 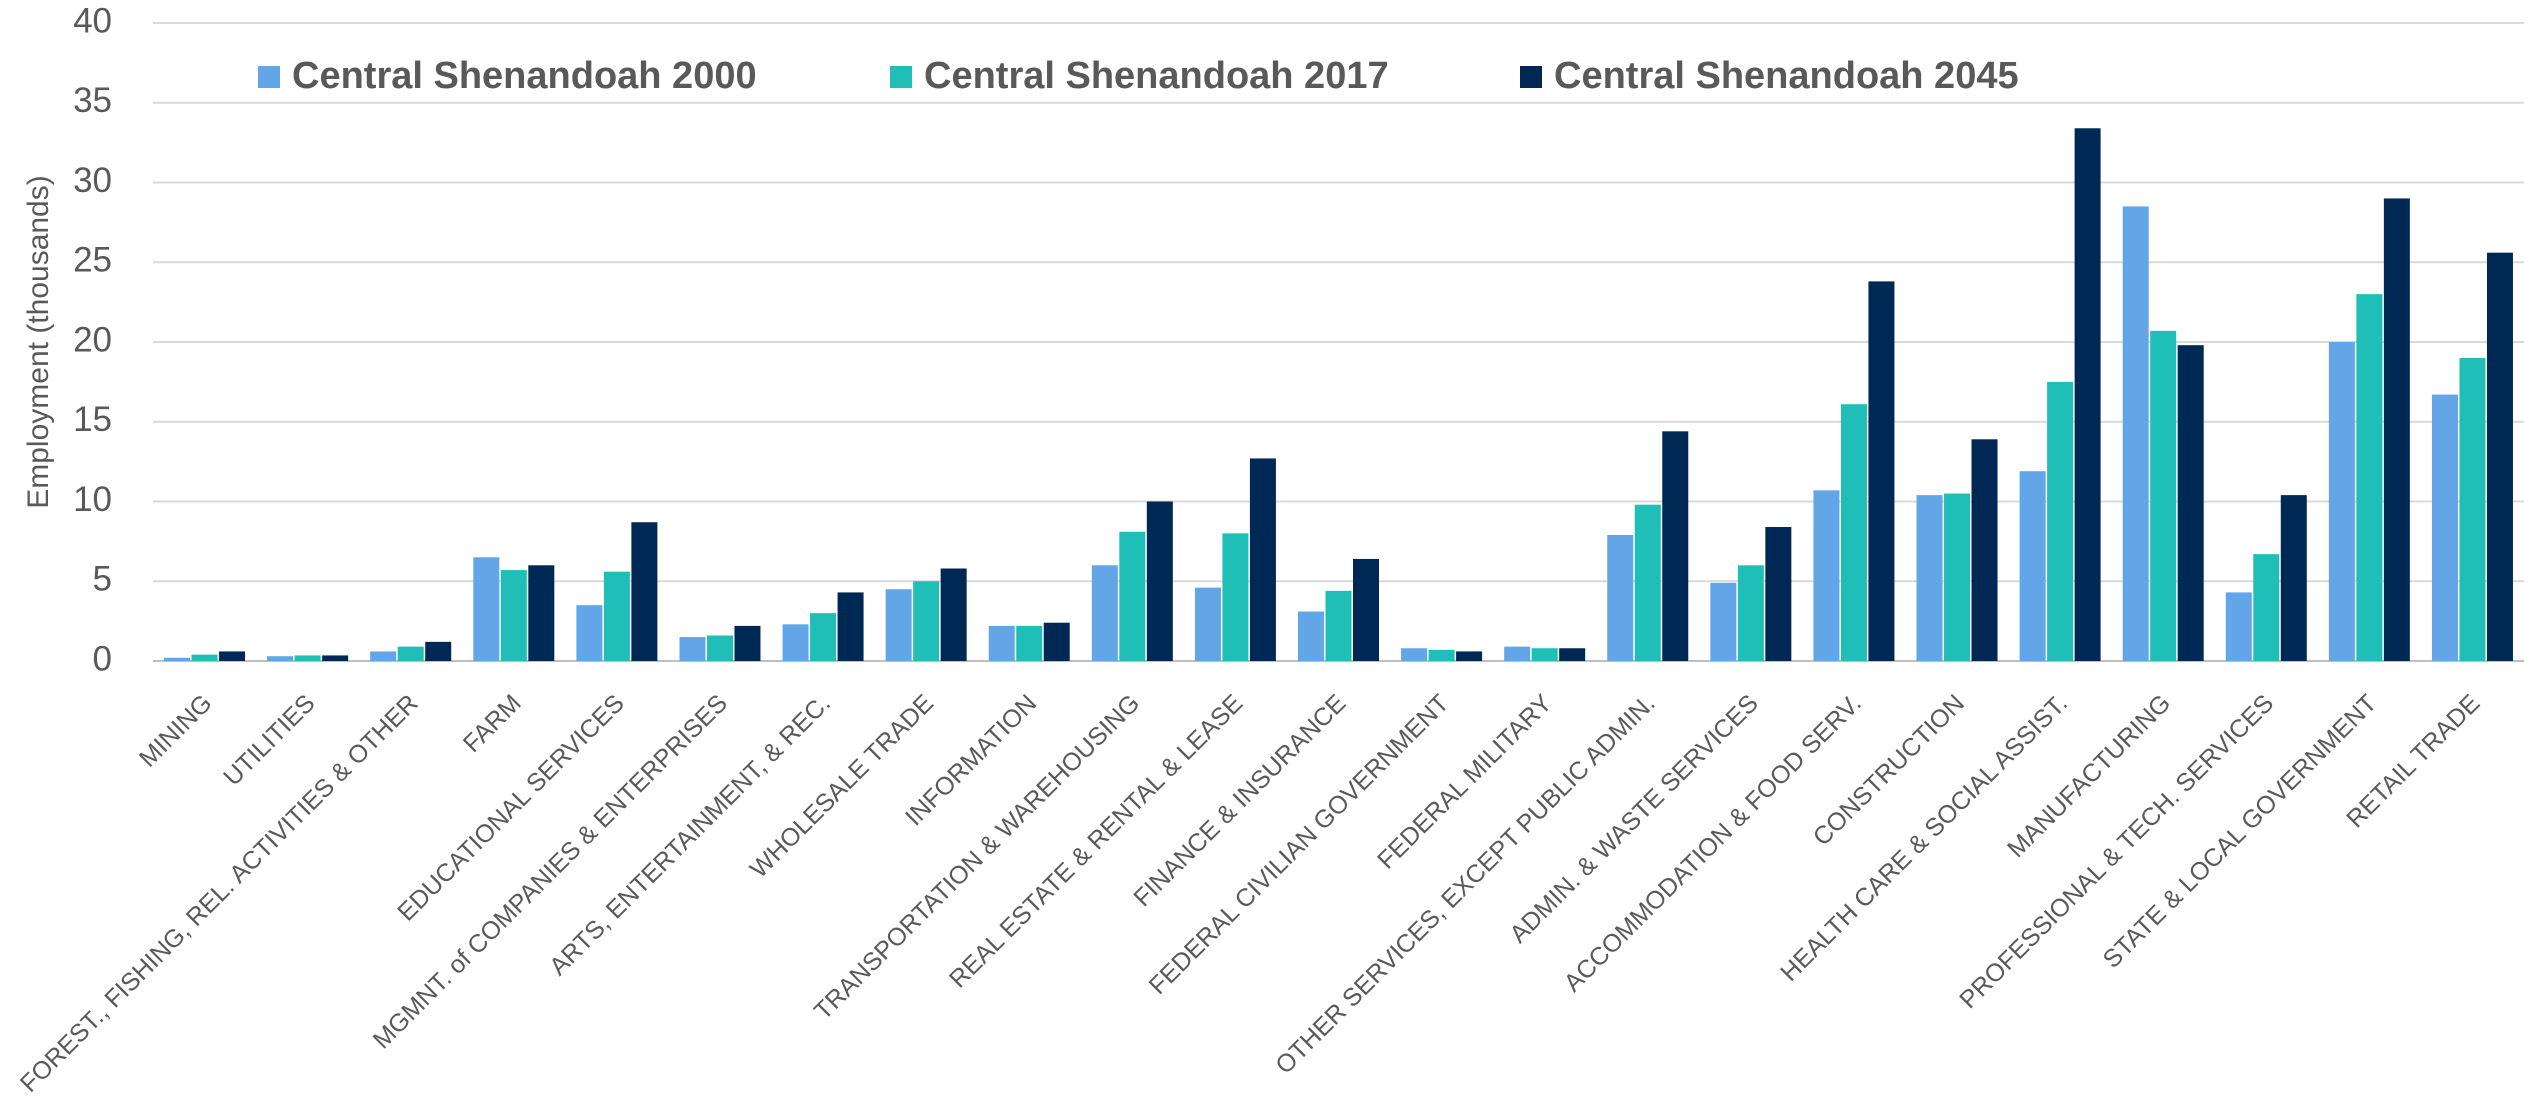 What do you see at coordinates (1786, 76) in the screenshot?
I see `legend-label: Central Shenandoah 2045` at bounding box center [1786, 76].